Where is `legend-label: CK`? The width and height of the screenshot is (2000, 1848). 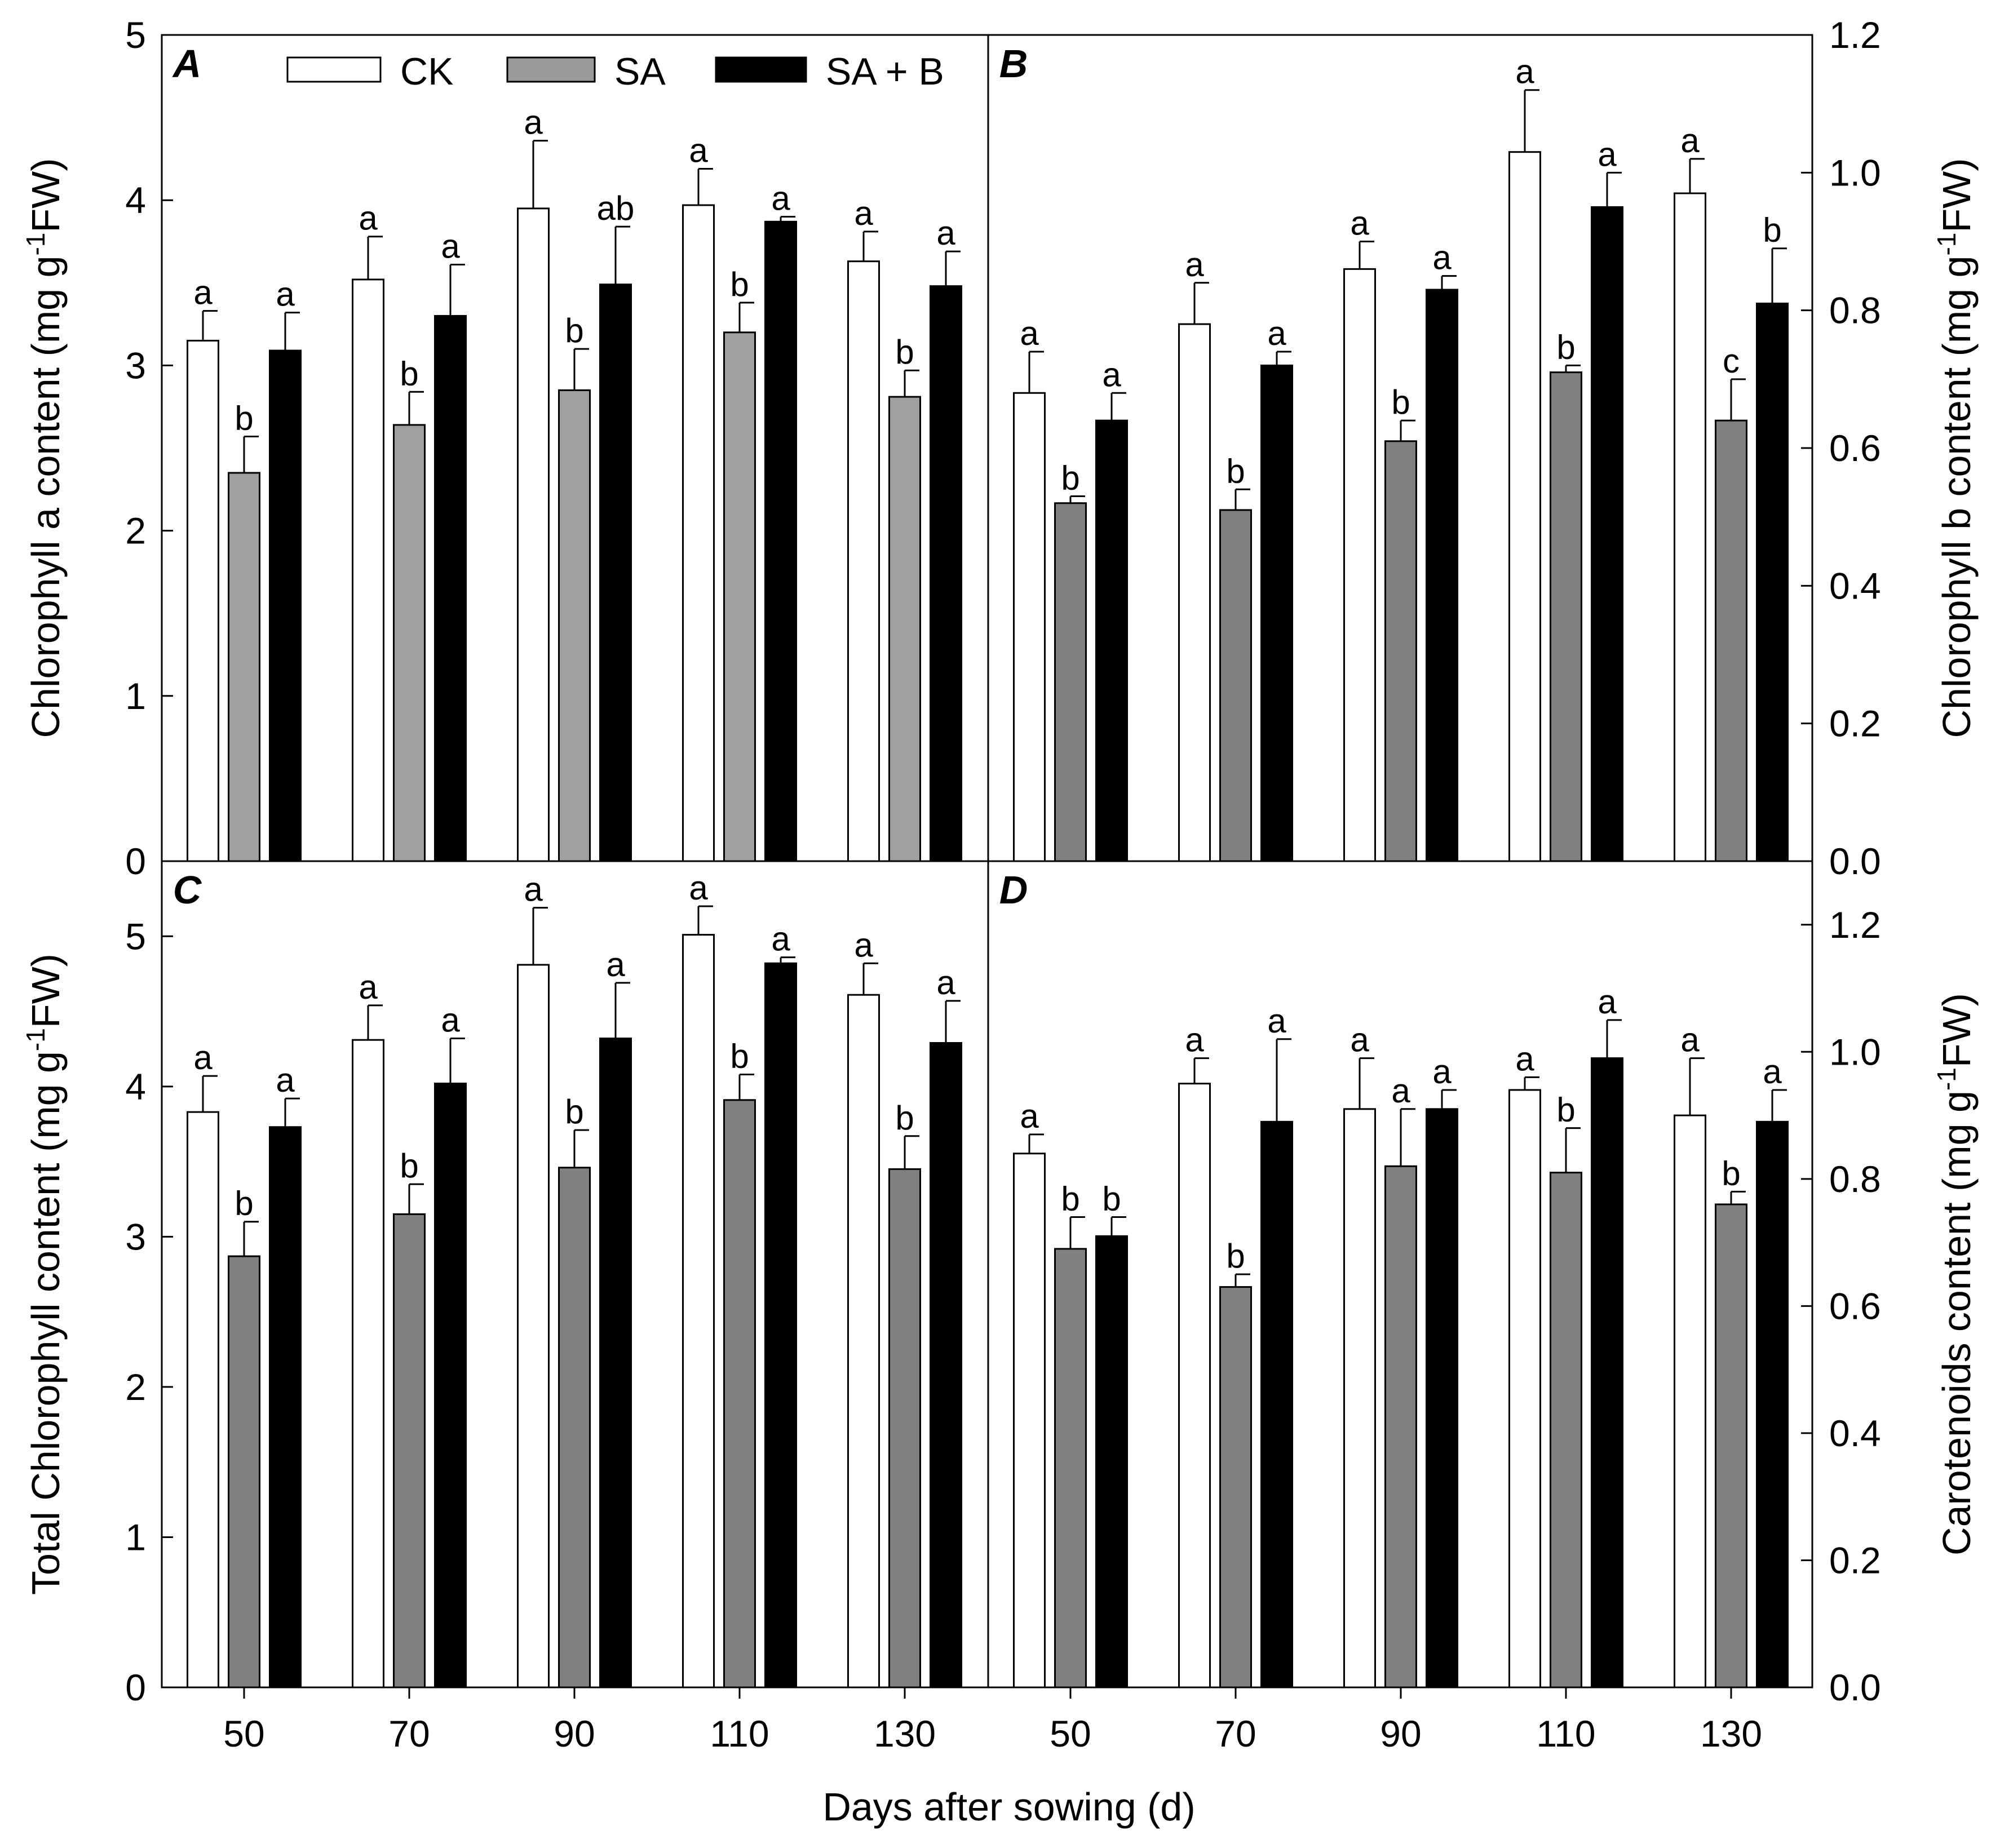
legend-label: CK is located at coordinates (426, 71).